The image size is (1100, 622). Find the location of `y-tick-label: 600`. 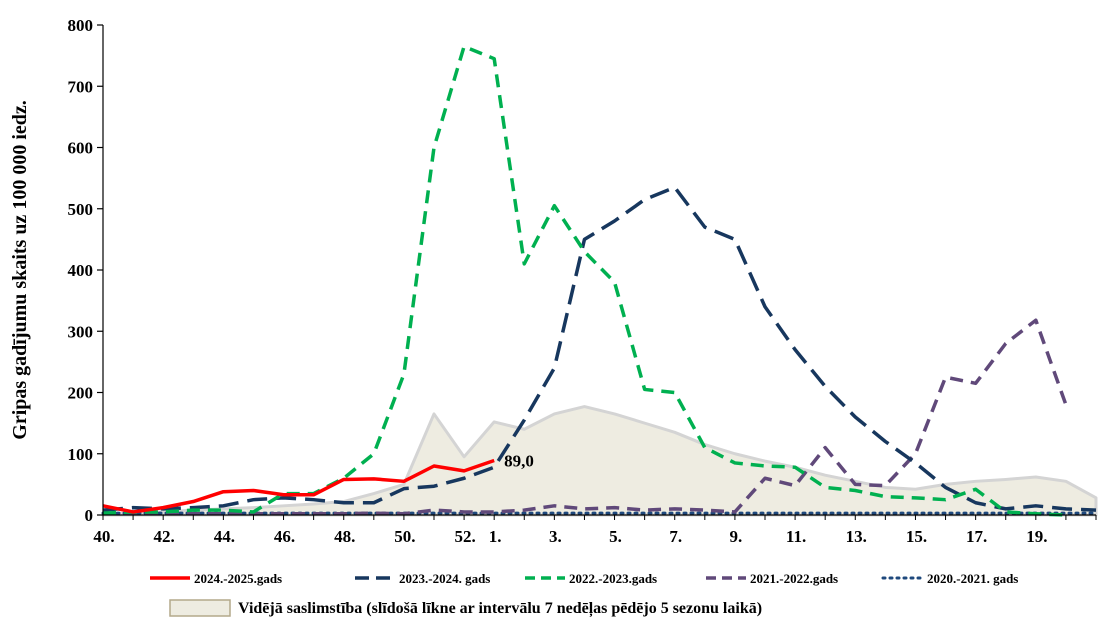

y-tick-label: 600 is located at coordinates (81, 148).